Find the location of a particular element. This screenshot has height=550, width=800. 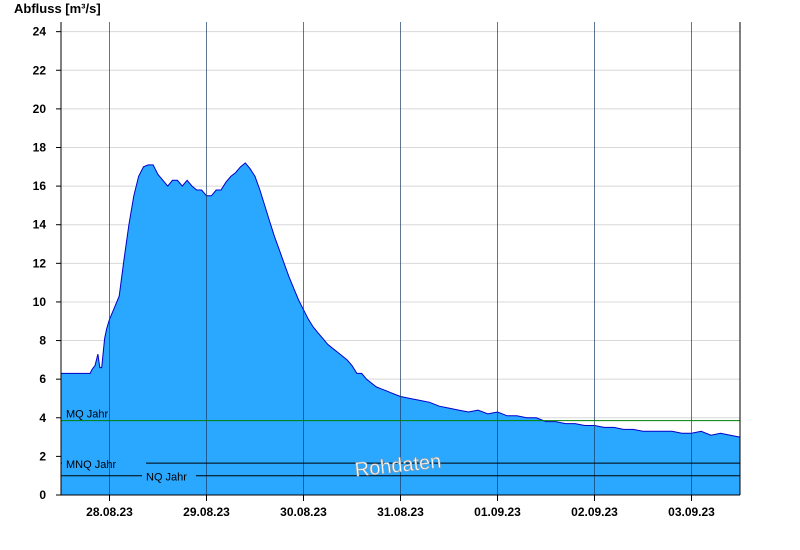

x-tick-label: 01.09.23 is located at coordinates (497, 512).